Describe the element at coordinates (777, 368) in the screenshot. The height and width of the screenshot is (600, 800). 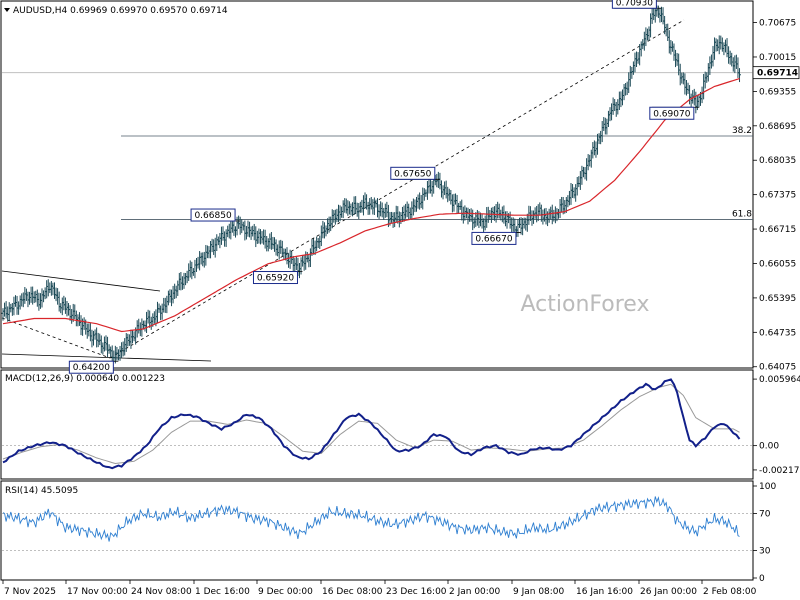
I see `y-tick-label: 0.64075` at that location.